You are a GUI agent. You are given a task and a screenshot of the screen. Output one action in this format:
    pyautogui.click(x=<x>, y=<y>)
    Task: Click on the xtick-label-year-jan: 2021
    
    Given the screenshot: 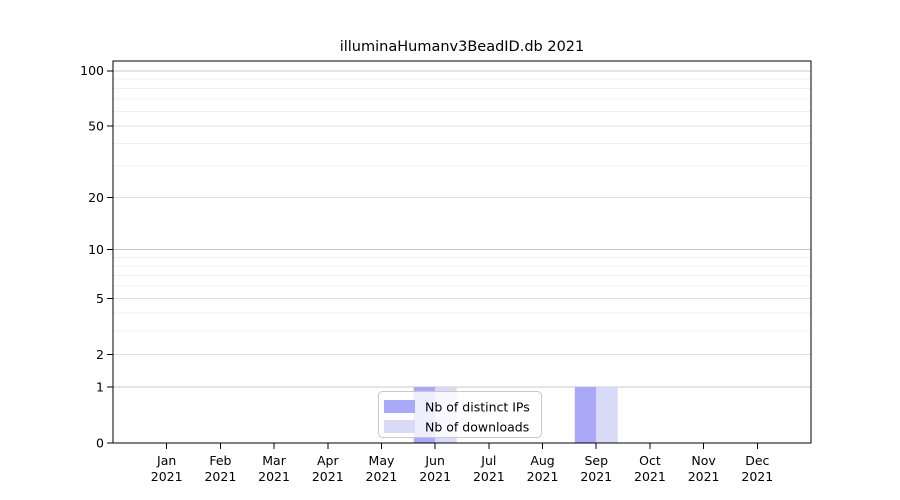 What is the action you would take?
    pyautogui.click(x=167, y=476)
    